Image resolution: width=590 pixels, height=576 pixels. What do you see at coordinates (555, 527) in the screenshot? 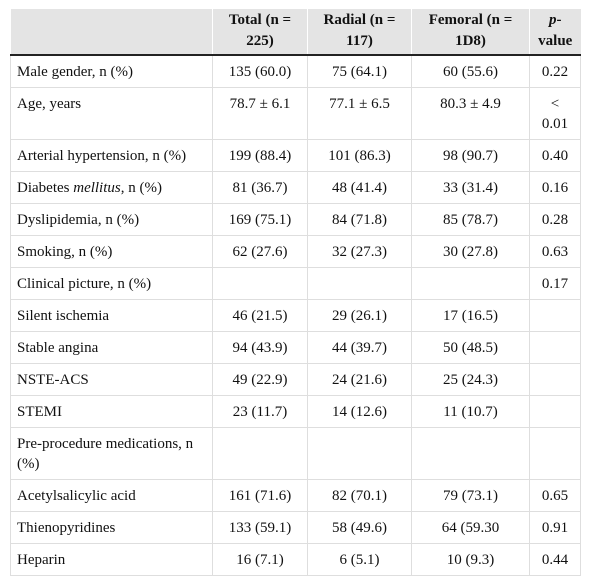
I see `cell-p-value: 0.91` at bounding box center [555, 527].